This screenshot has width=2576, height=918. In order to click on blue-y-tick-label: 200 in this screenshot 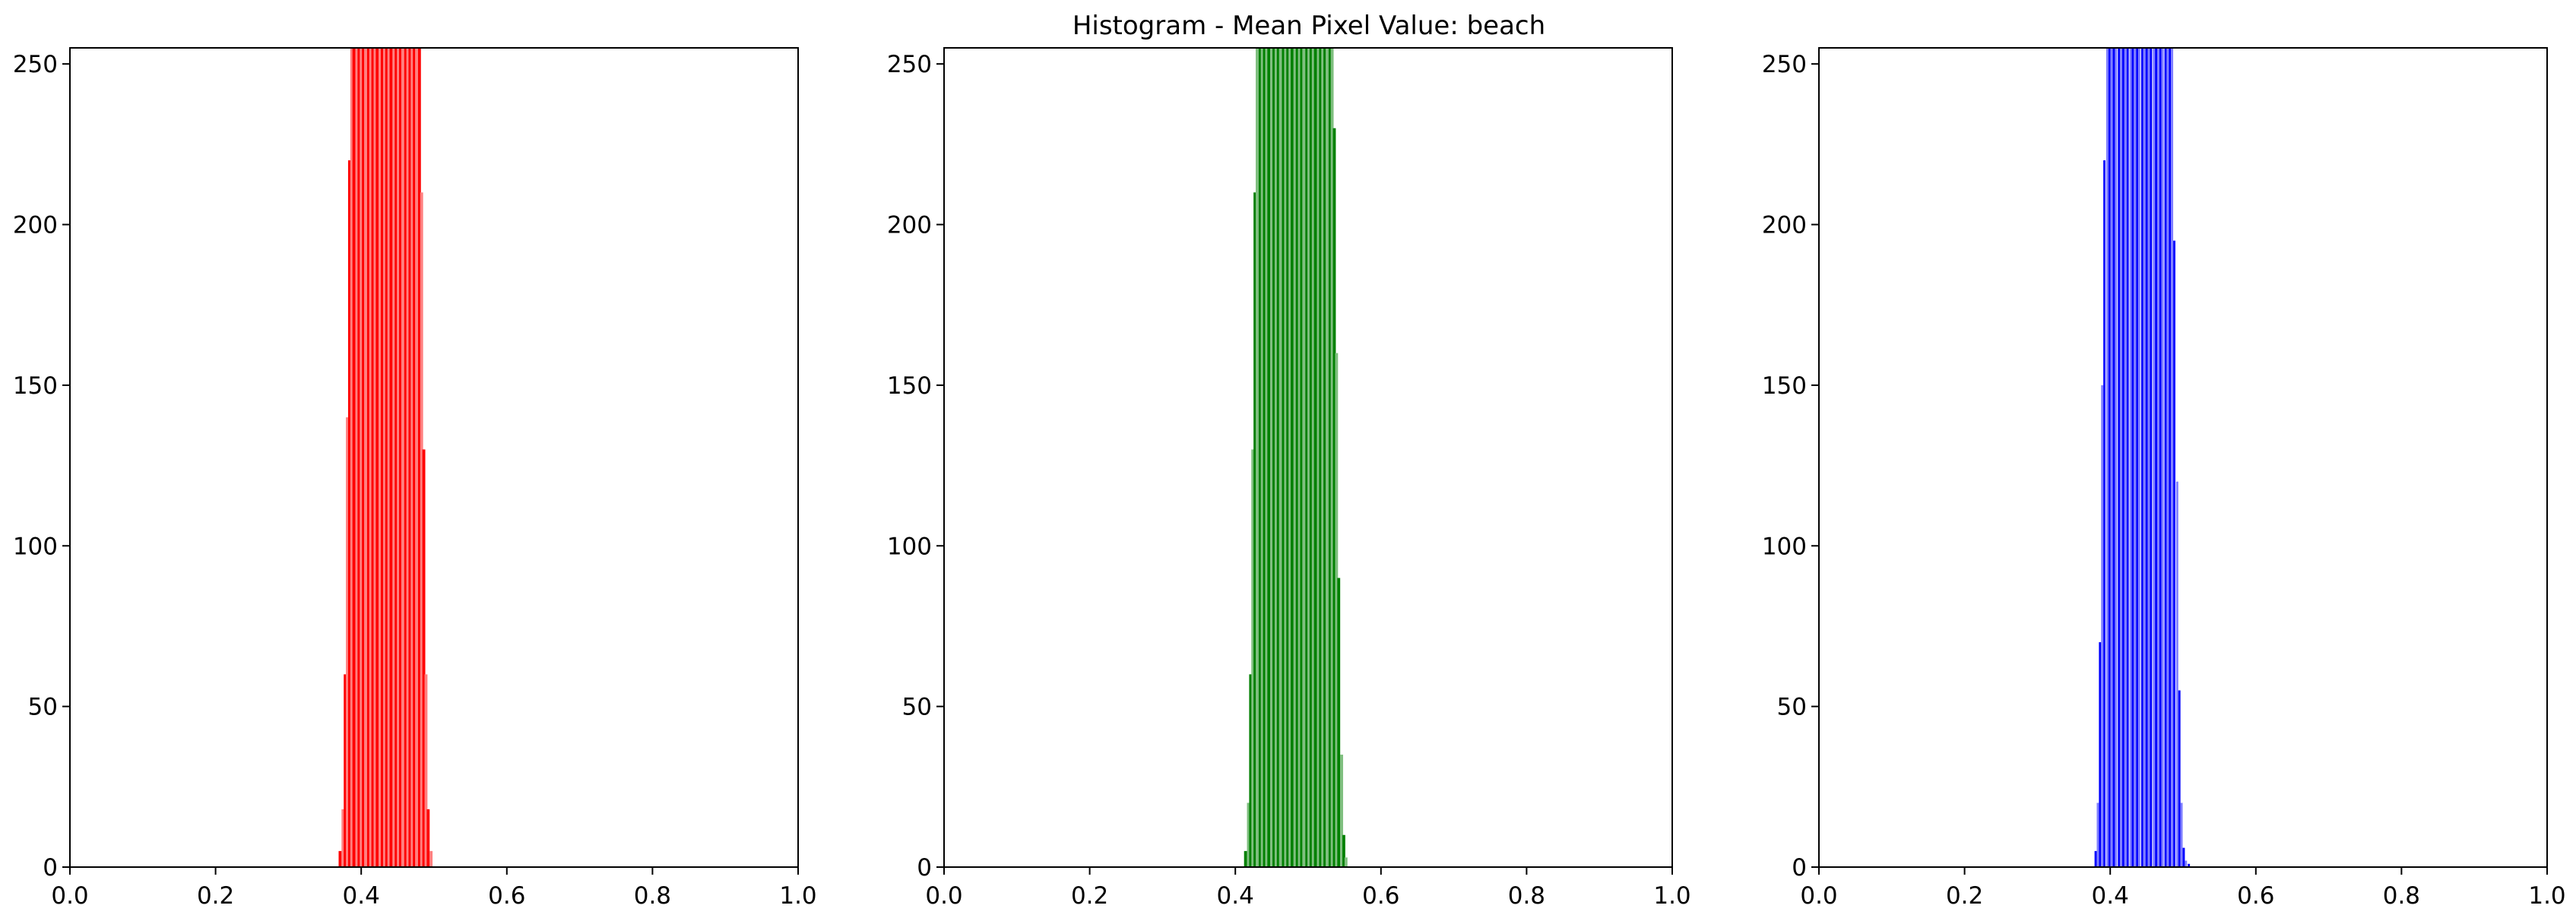, I will do `click(1785, 225)`.